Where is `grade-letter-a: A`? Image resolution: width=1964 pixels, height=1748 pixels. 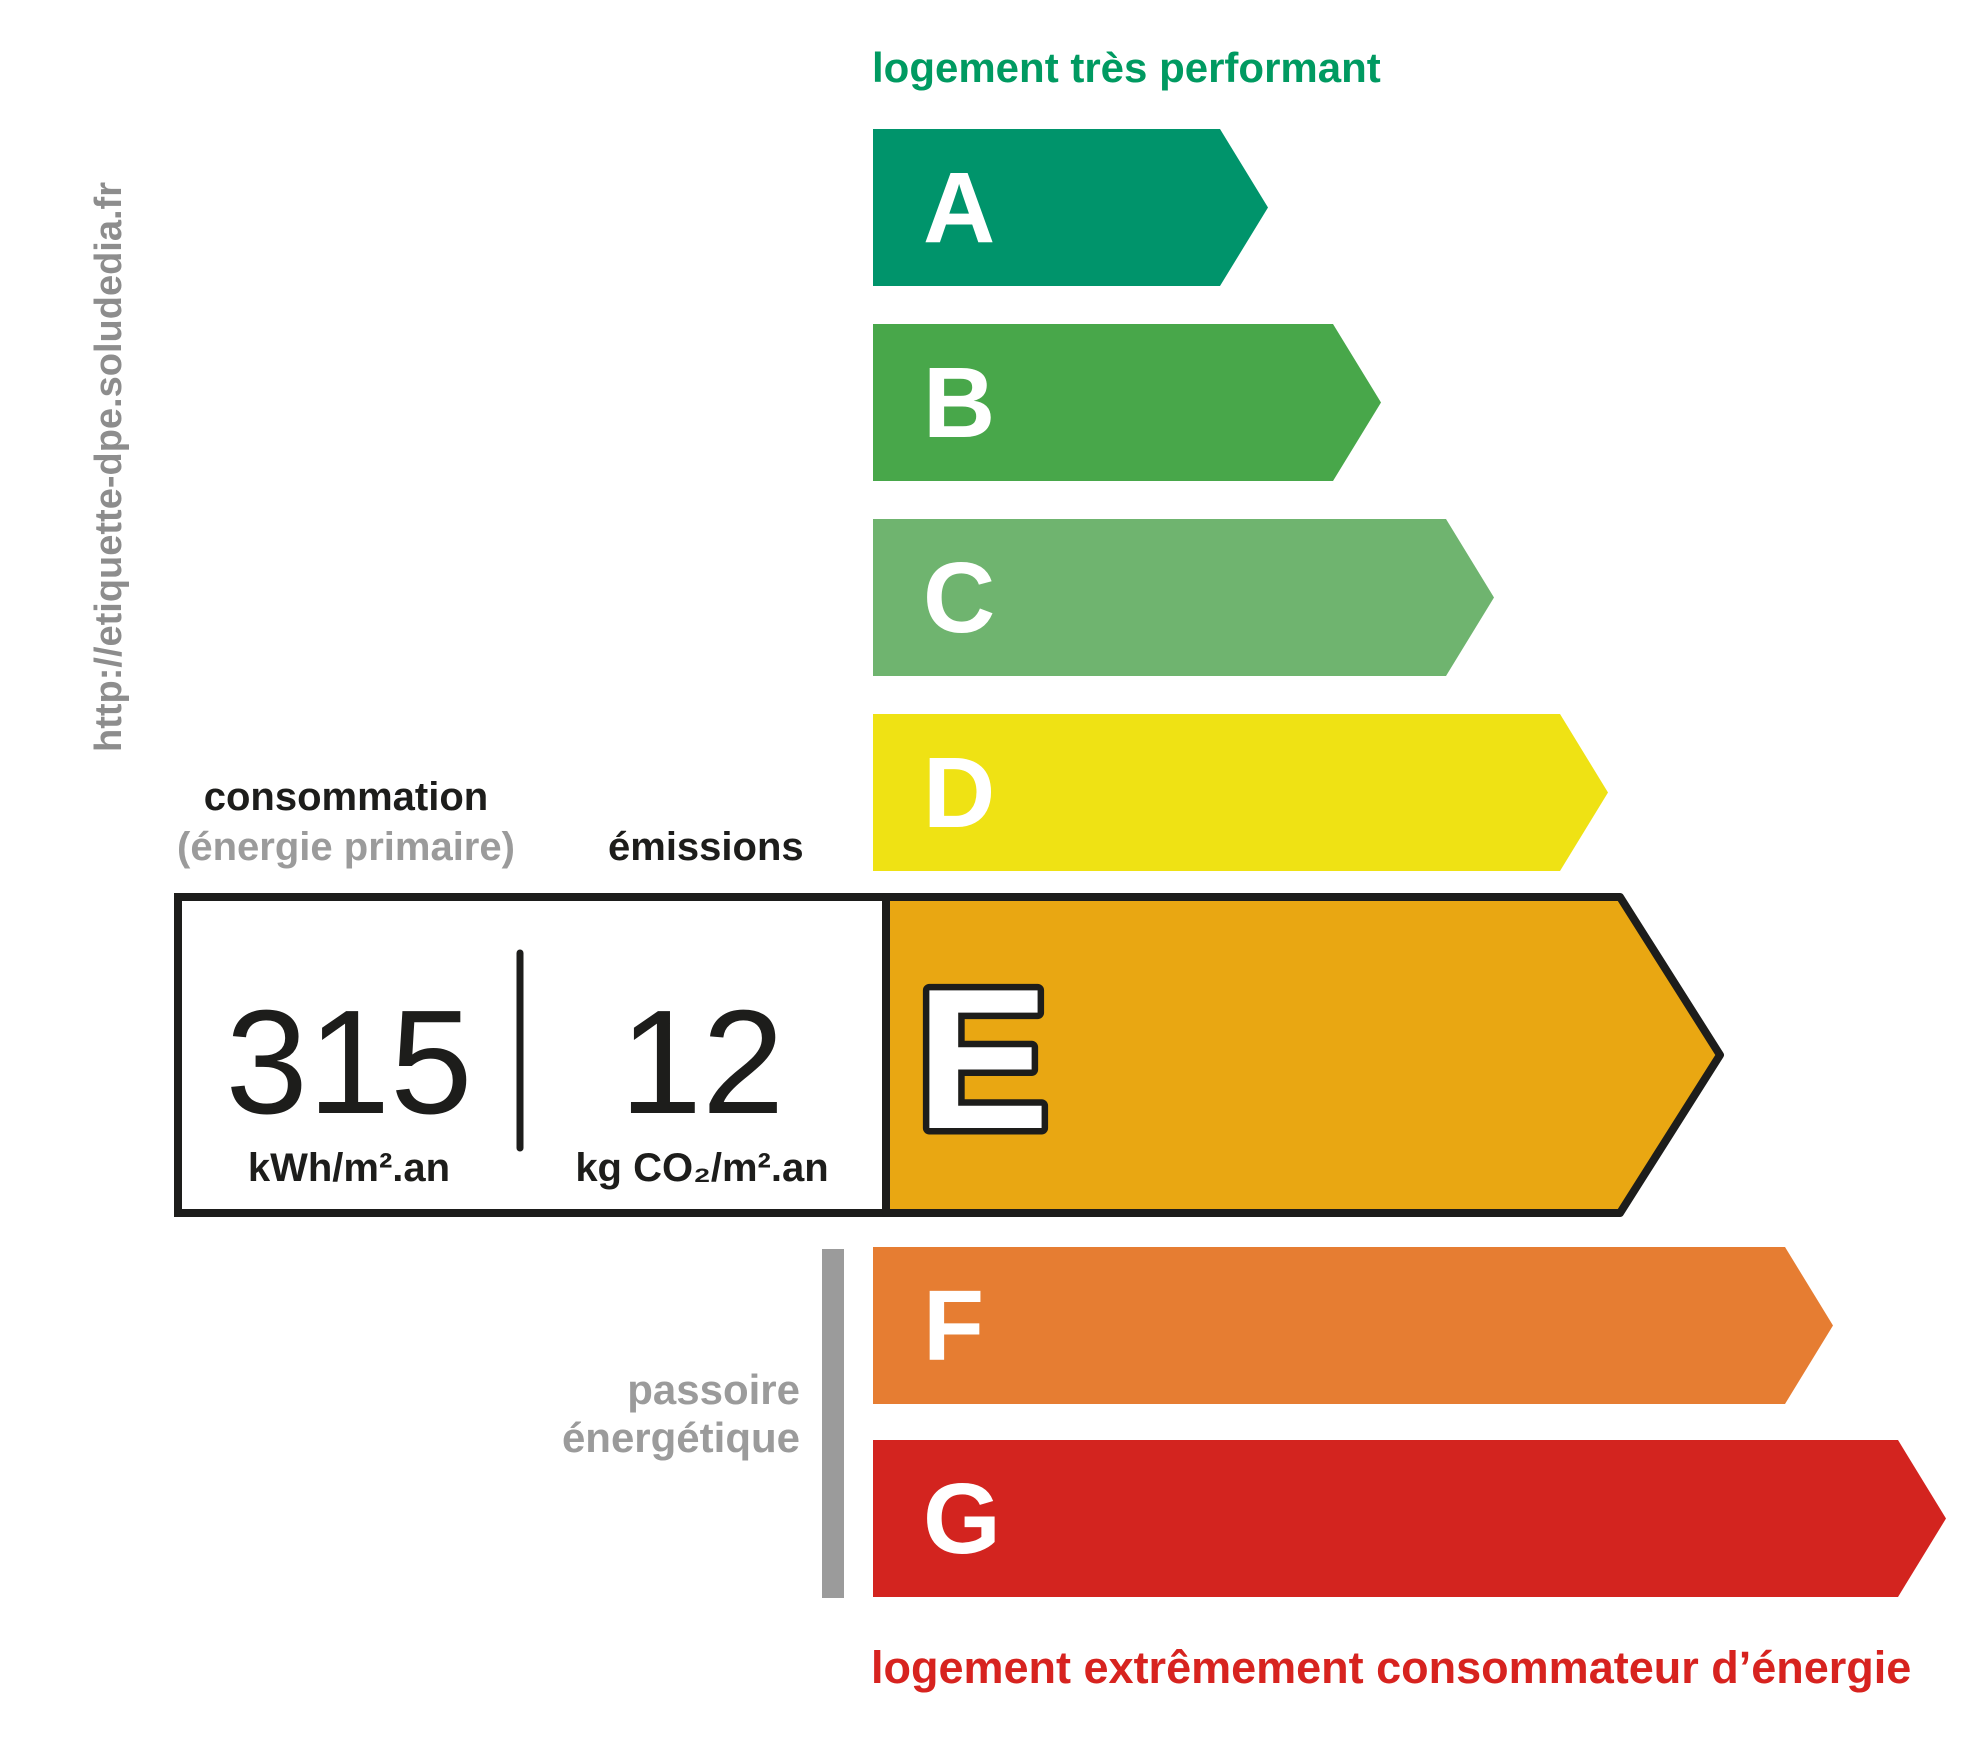 grade-letter-a: A is located at coordinates (959, 207).